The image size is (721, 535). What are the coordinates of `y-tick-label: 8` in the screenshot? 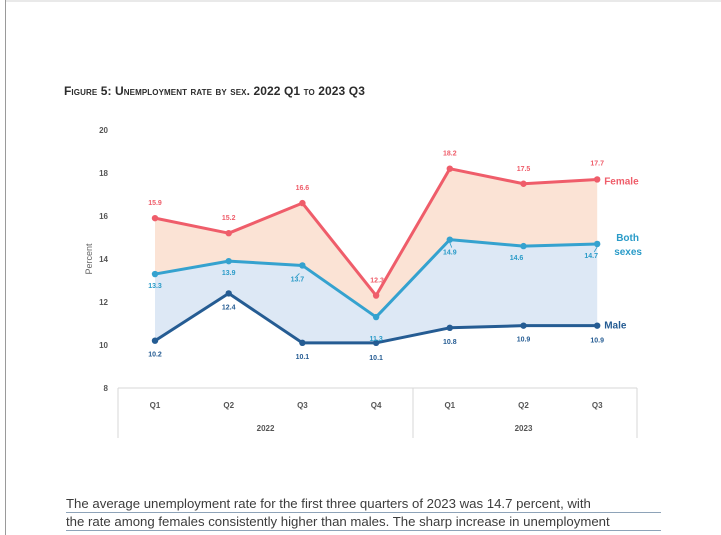 It's located at (106, 388).